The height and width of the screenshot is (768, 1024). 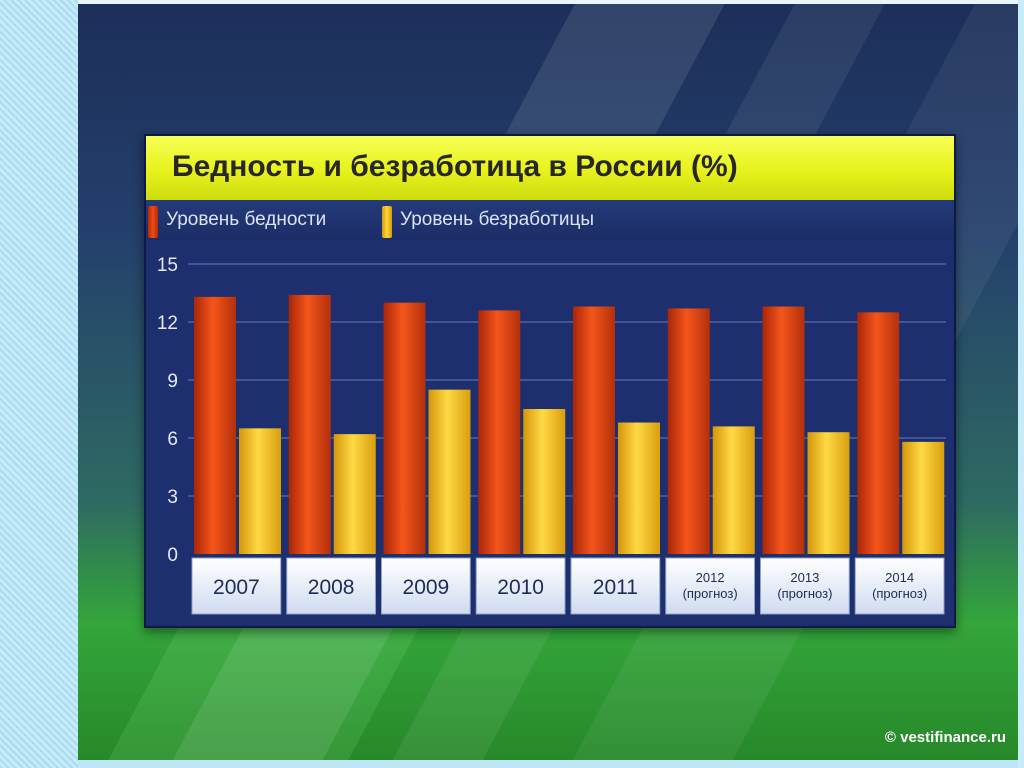 I want to click on title-bar: Бедность и безработица в России (%), so click(x=550, y=168).